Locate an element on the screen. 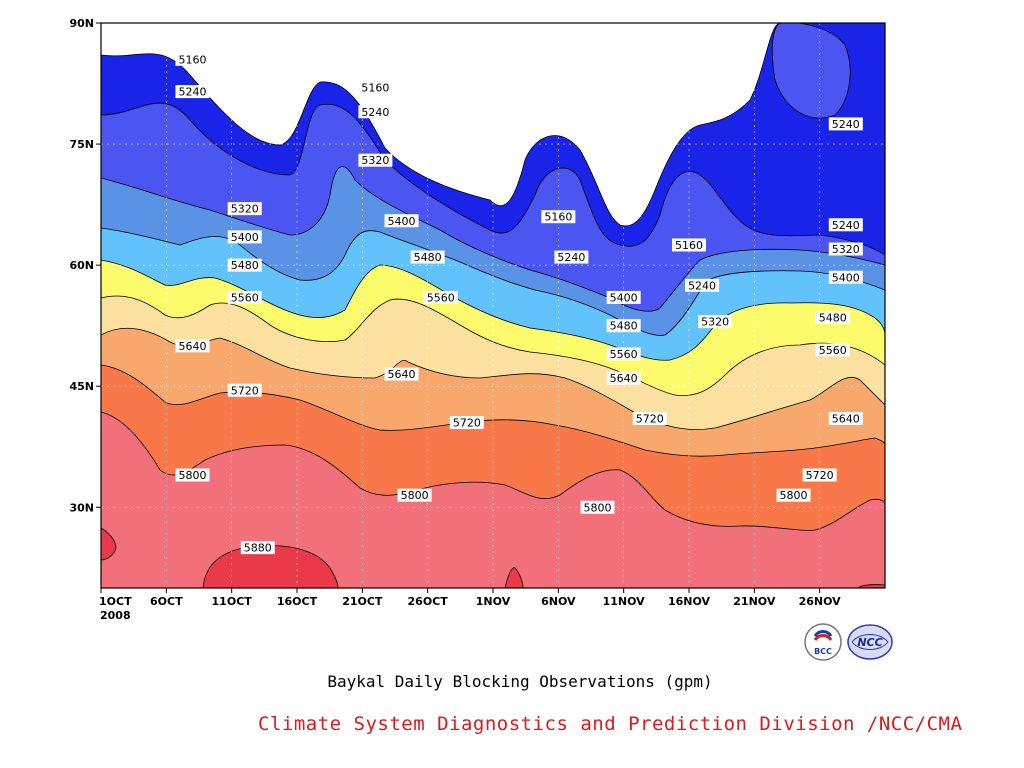 The image size is (1024, 768). bcc-logo: BCC is located at coordinates (823, 642).